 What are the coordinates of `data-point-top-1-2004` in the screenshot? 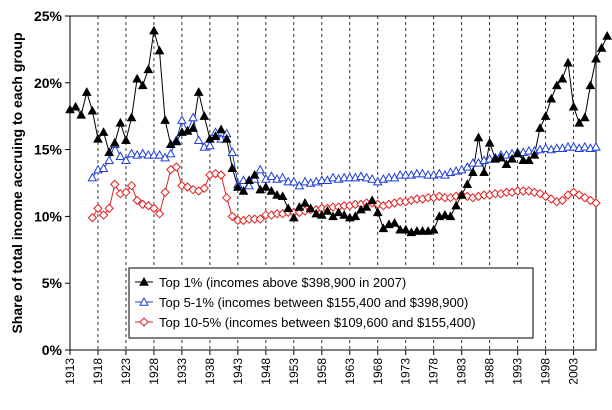 It's located at (579, 122).